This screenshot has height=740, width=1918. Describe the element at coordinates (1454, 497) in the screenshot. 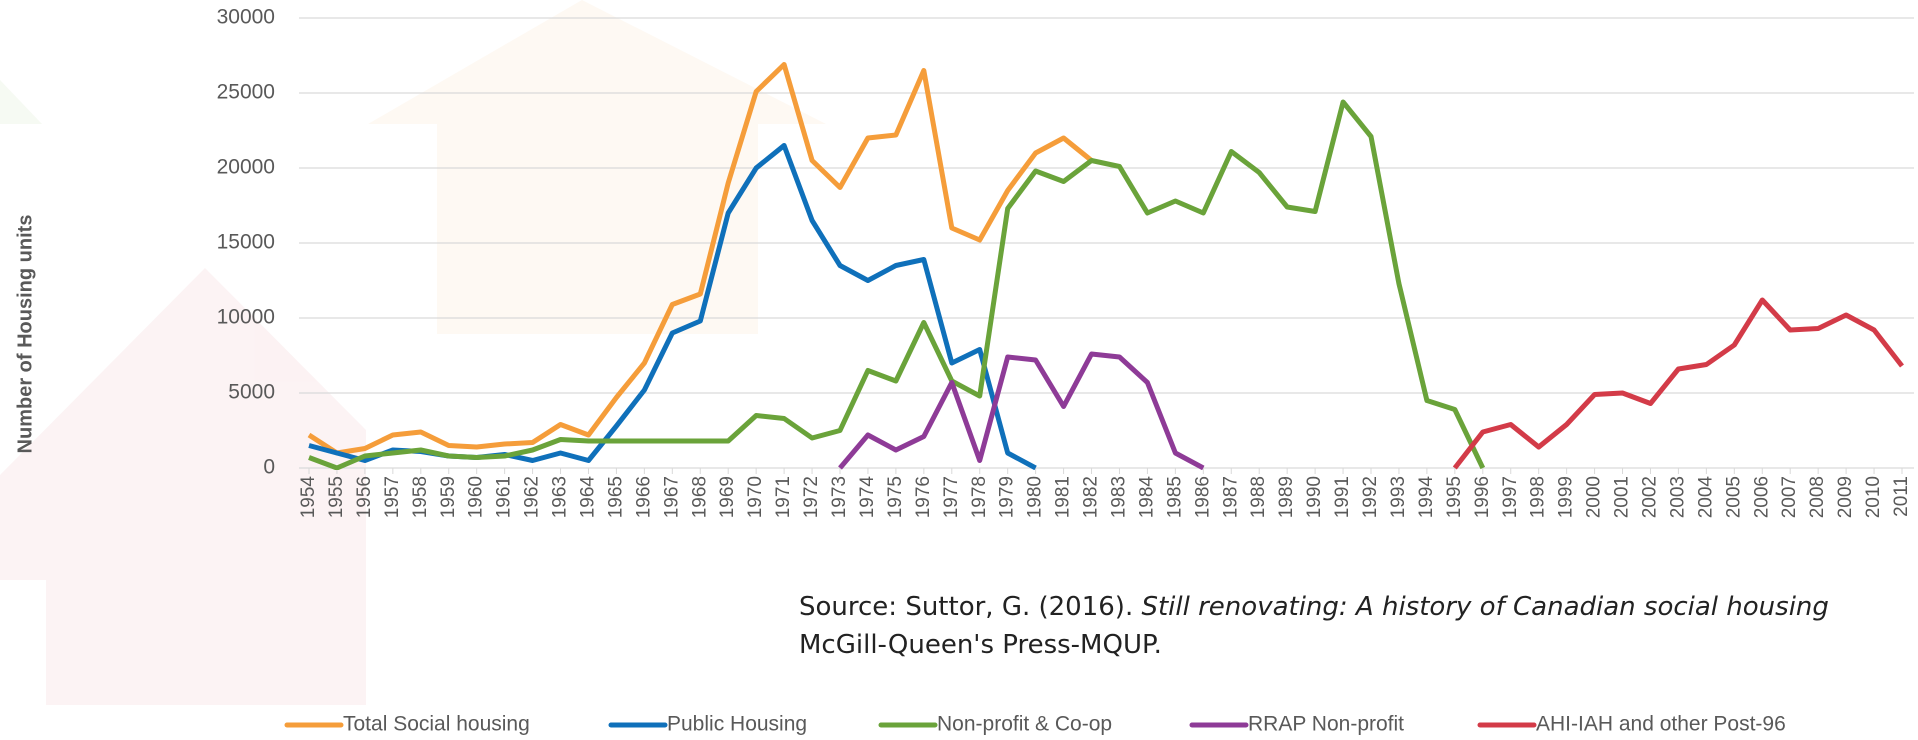

I see `x-tick-label: 1995` at that location.